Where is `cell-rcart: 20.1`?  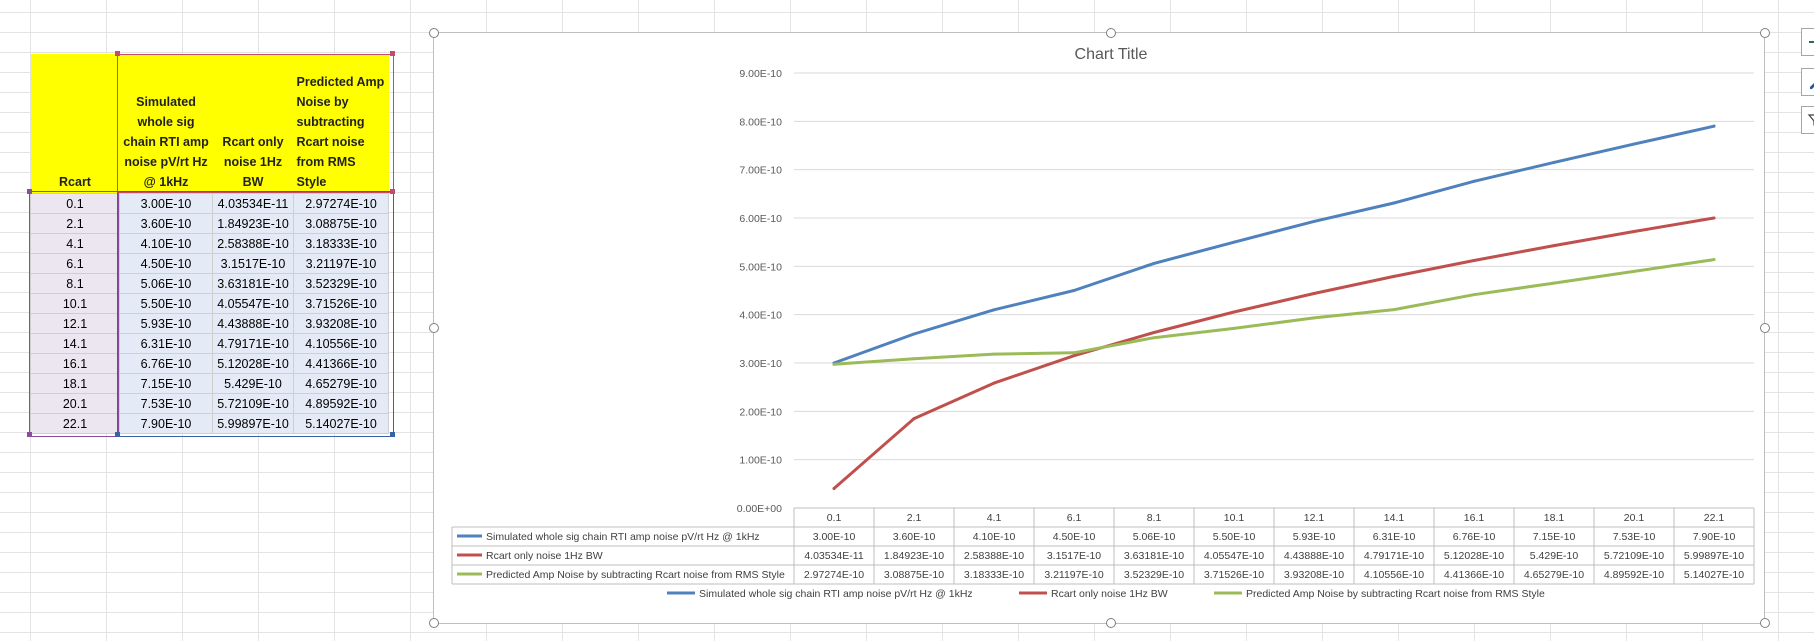
cell-rcart: 20.1 is located at coordinates (75, 403).